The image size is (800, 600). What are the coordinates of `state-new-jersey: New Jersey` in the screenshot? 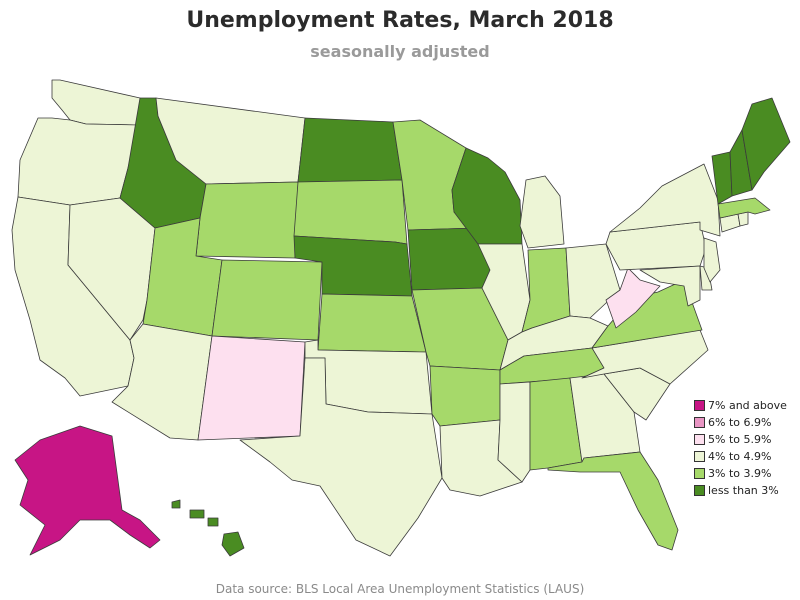 It's located at (712, 260).